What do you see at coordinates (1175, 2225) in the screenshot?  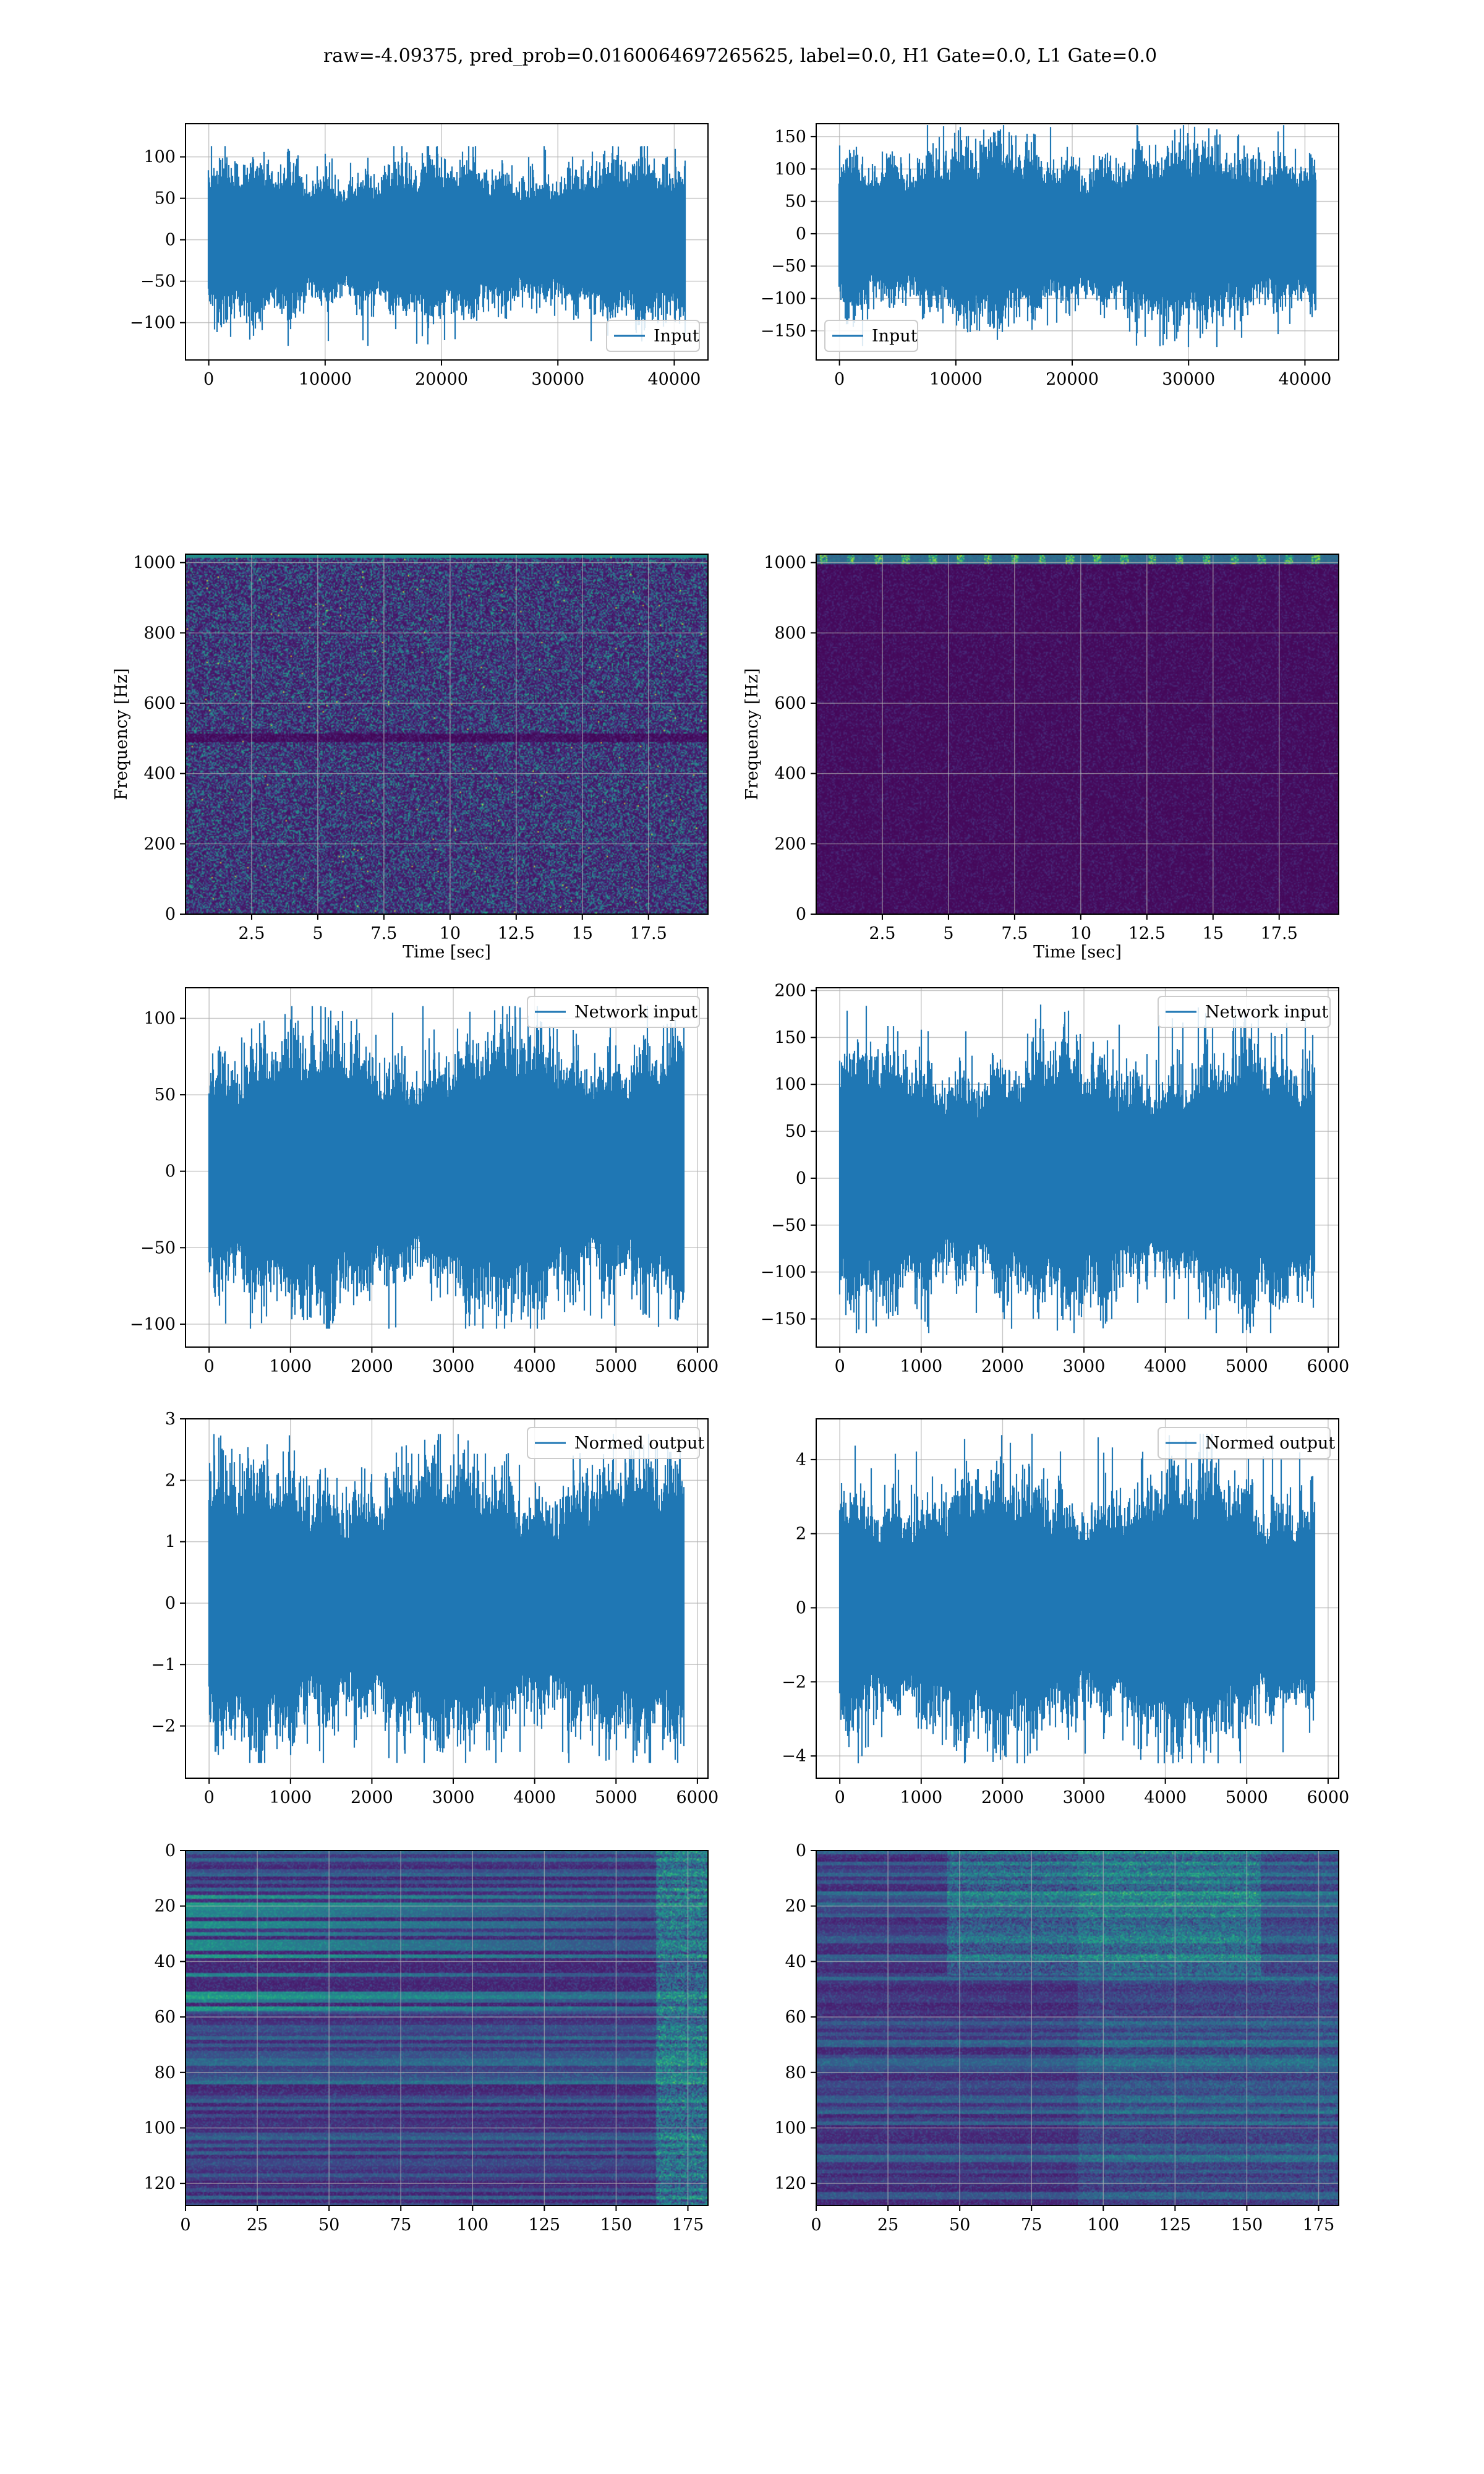 I see `x-tick-label: 125` at bounding box center [1175, 2225].